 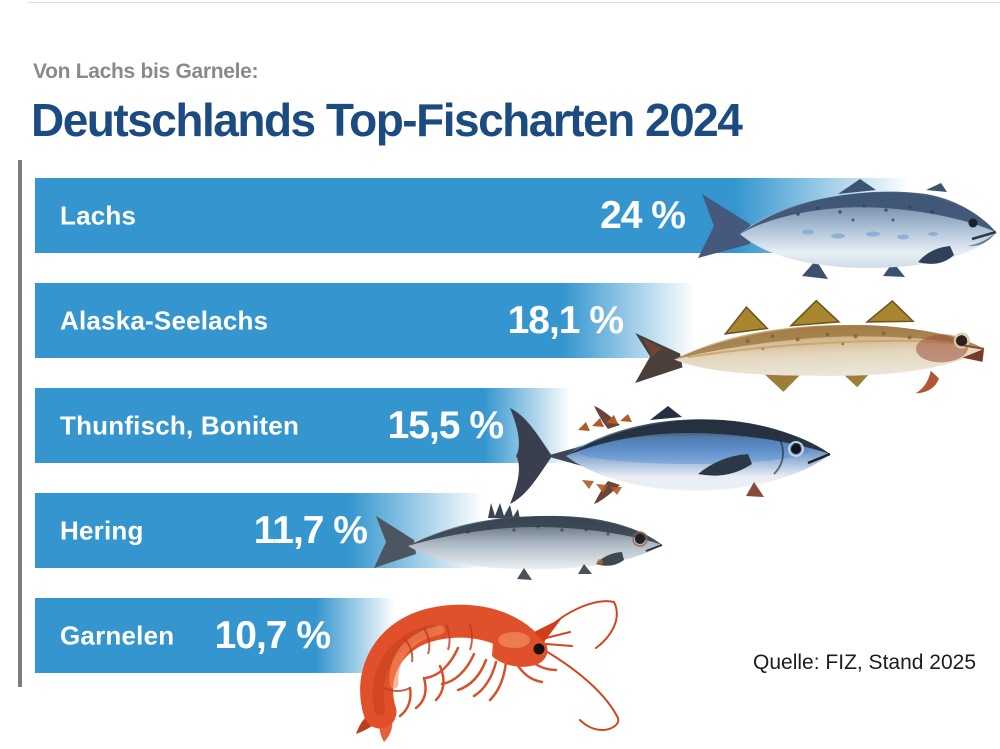 I want to click on salmon-illustration, so click(x=847, y=229).